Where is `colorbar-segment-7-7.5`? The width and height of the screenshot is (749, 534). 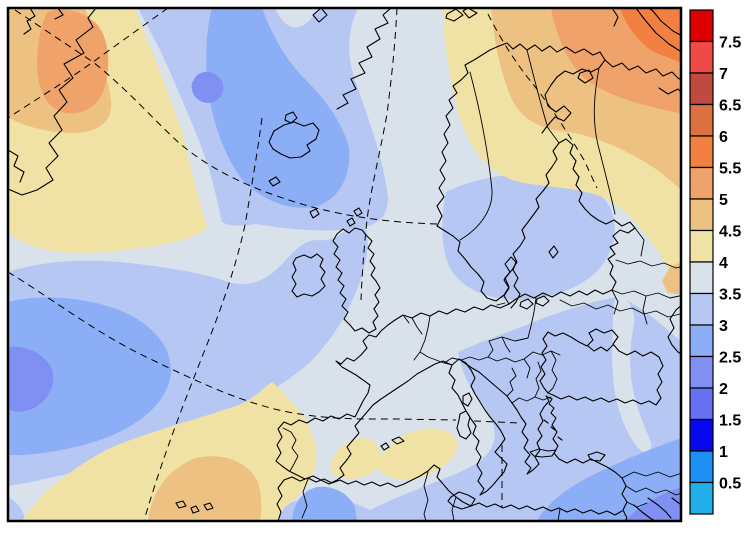
colorbar-segment-7-7.5 is located at coordinates (701, 57).